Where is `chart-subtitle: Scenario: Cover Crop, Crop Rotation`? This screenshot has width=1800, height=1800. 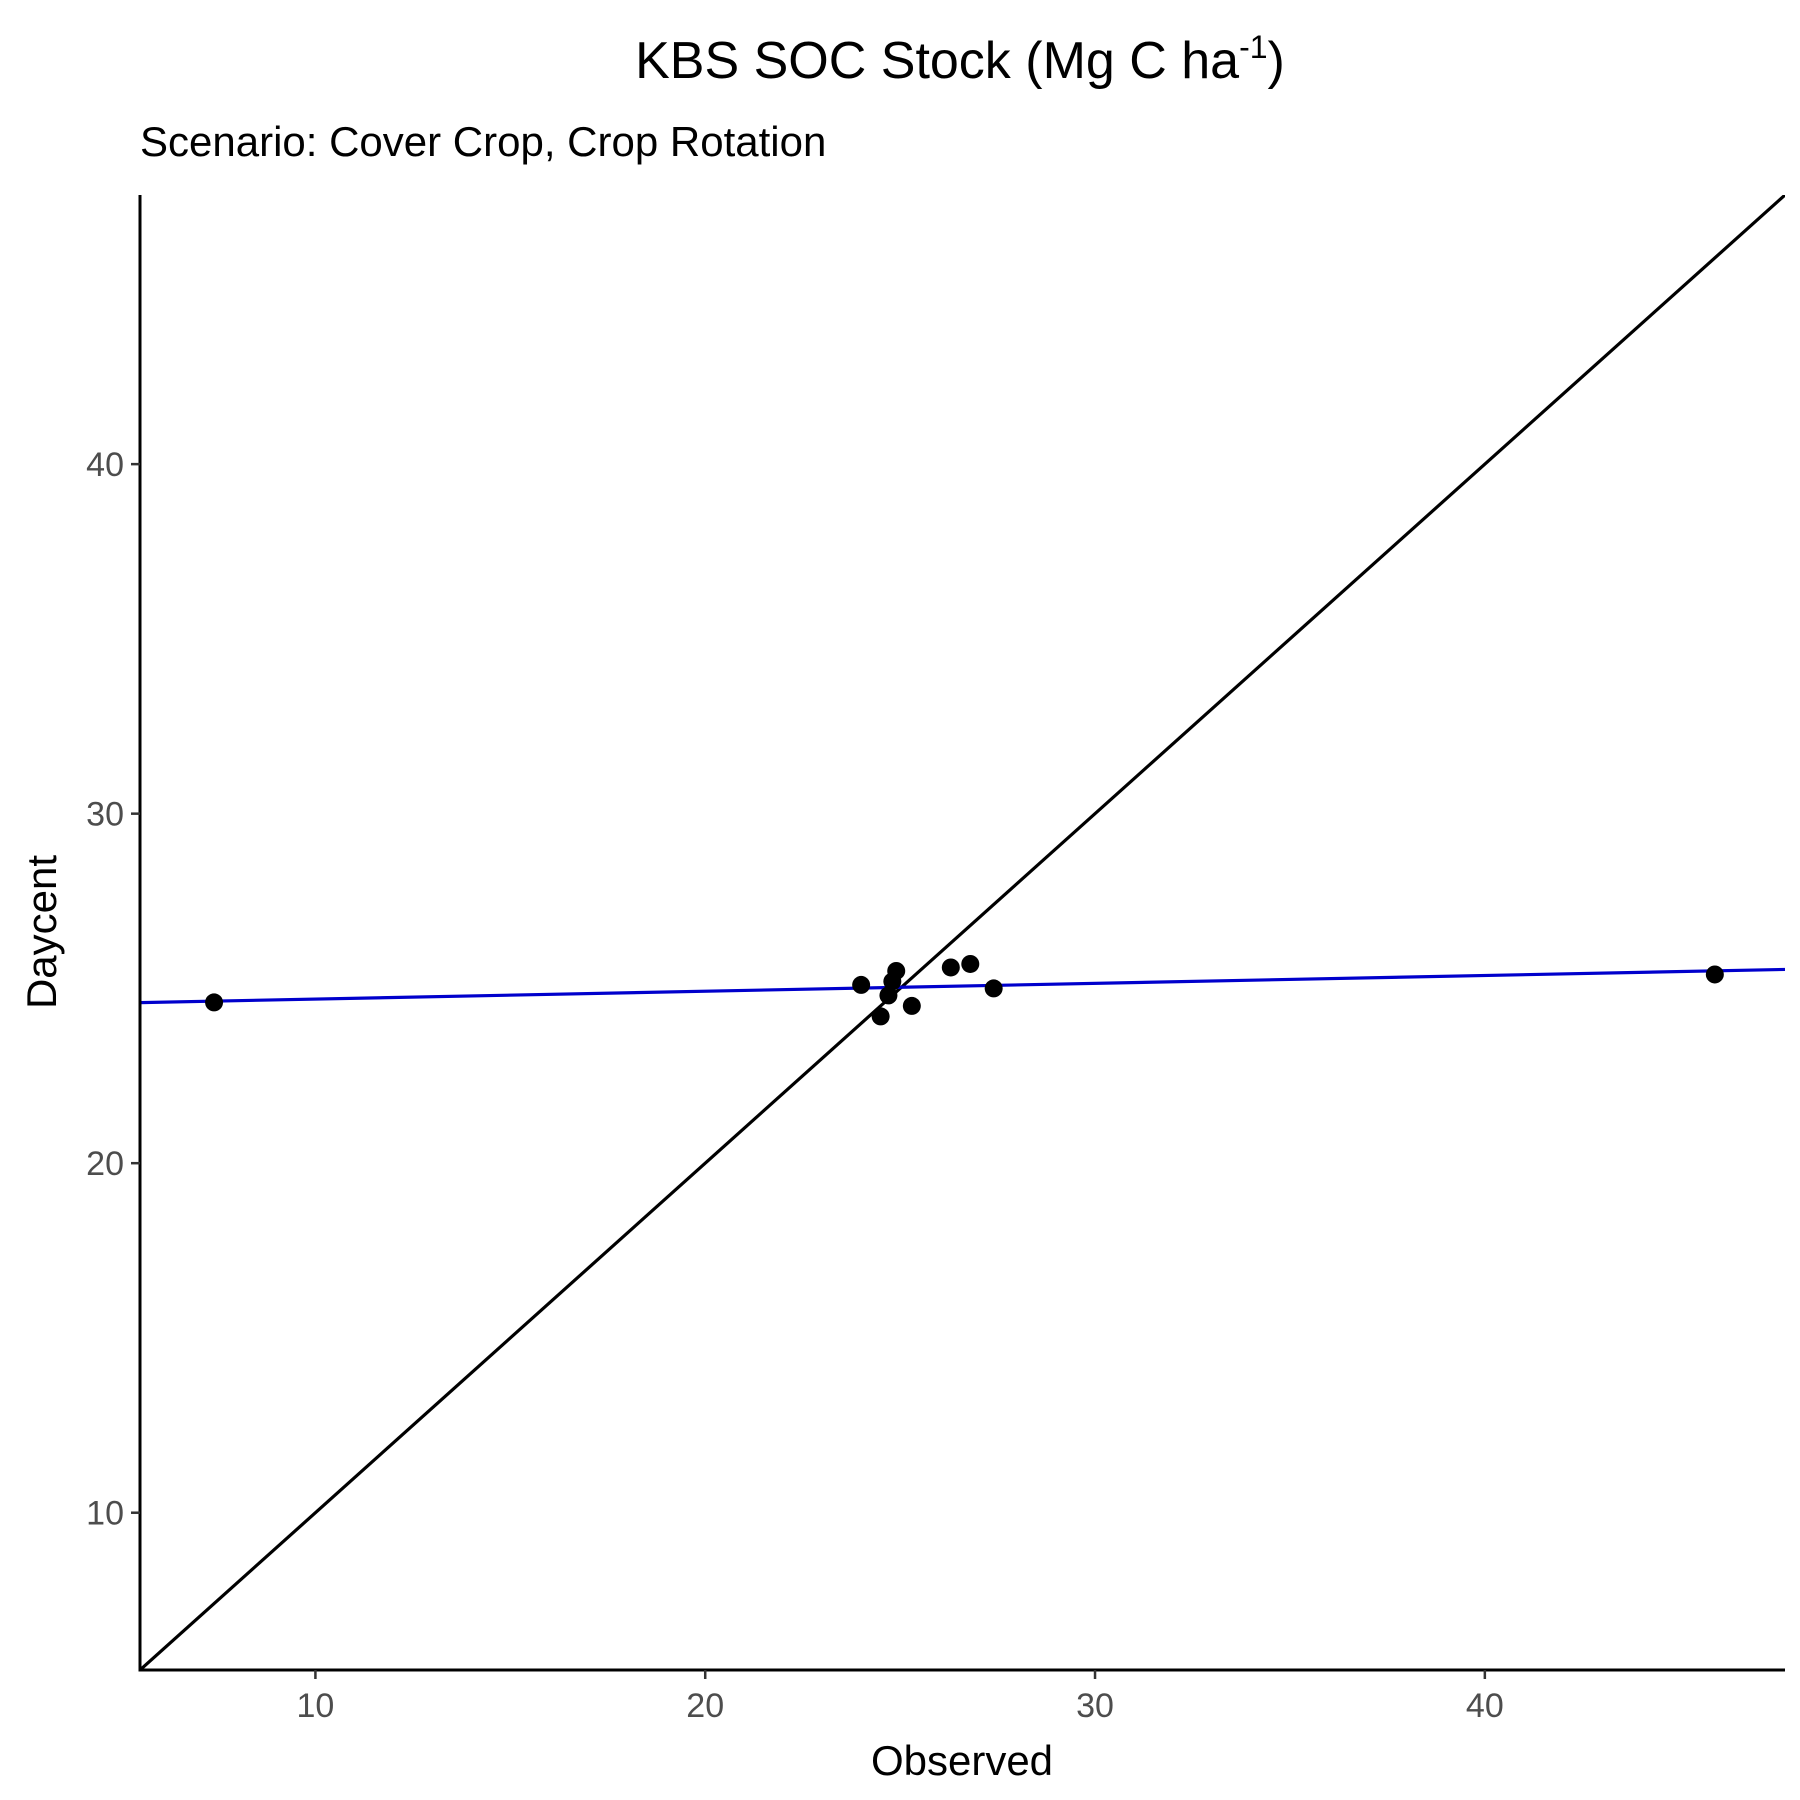
chart-subtitle: Scenario: Cover Crop, Crop Rotation is located at coordinates (483, 141).